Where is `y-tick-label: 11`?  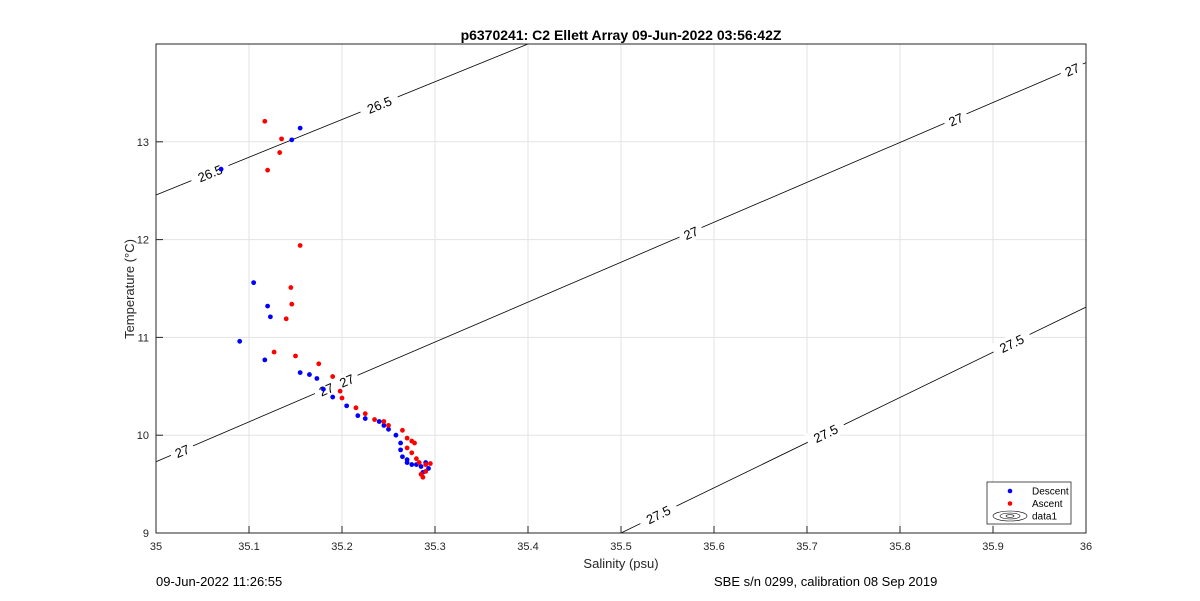
y-tick-label: 11 is located at coordinates (143, 338).